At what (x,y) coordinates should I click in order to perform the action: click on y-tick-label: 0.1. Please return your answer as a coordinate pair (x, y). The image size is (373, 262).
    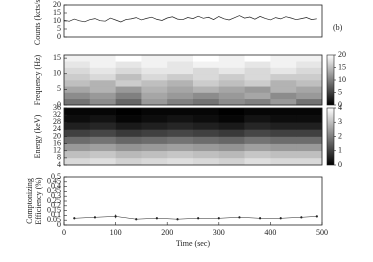
    Looking at the image, I should click on (56, 214).